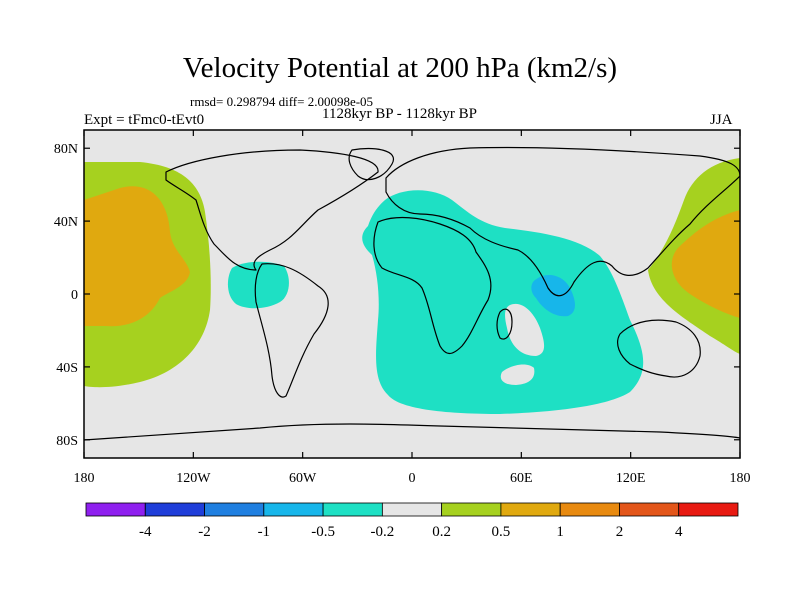  I want to click on map-title: Velocity Potential at 200 hPa (km2/s), so click(400, 68).